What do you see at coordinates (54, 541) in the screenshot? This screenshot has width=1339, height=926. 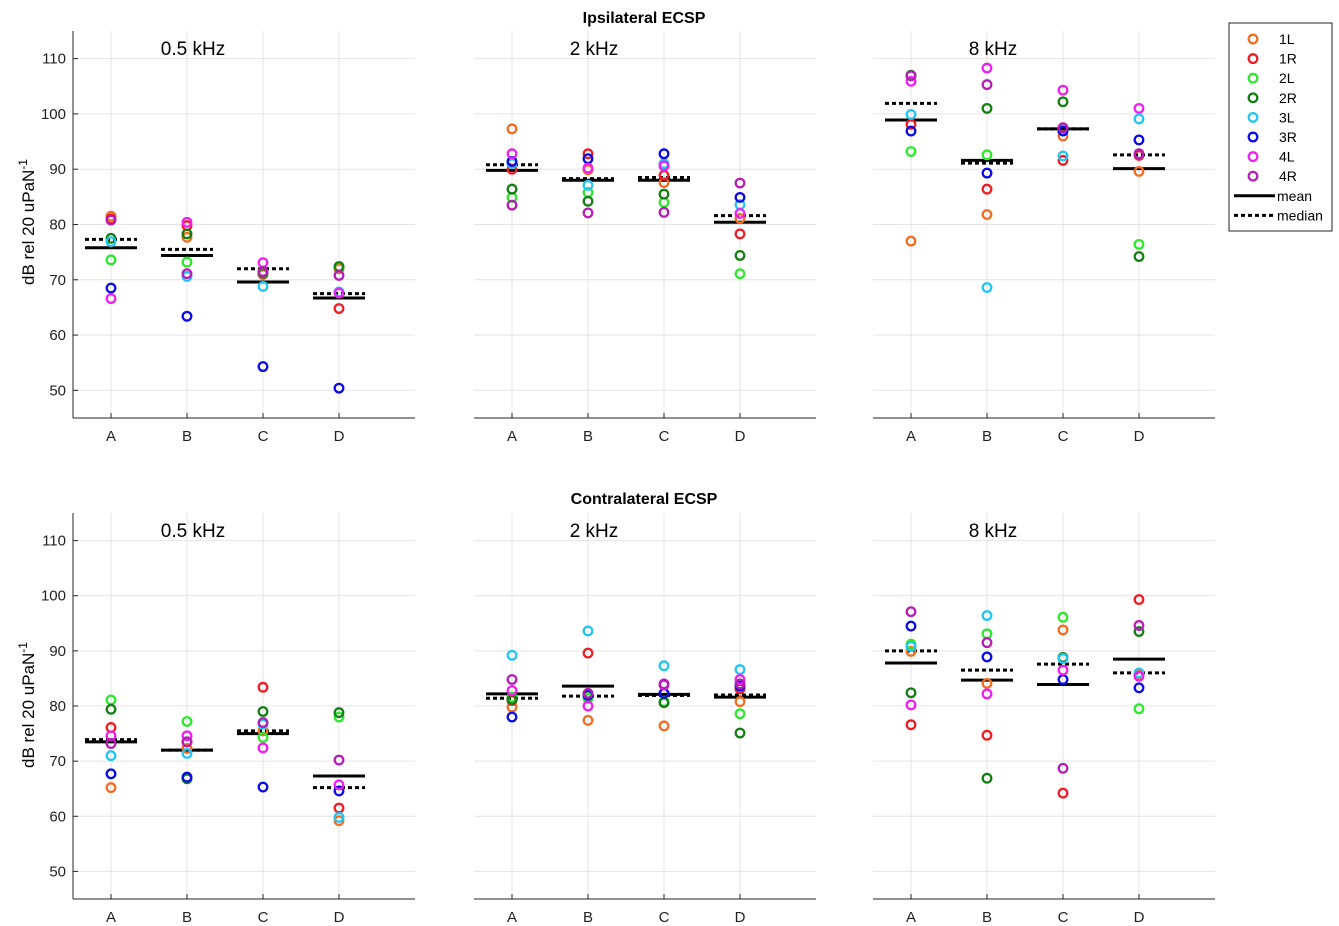 I see `y-tick-label: 110` at bounding box center [54, 541].